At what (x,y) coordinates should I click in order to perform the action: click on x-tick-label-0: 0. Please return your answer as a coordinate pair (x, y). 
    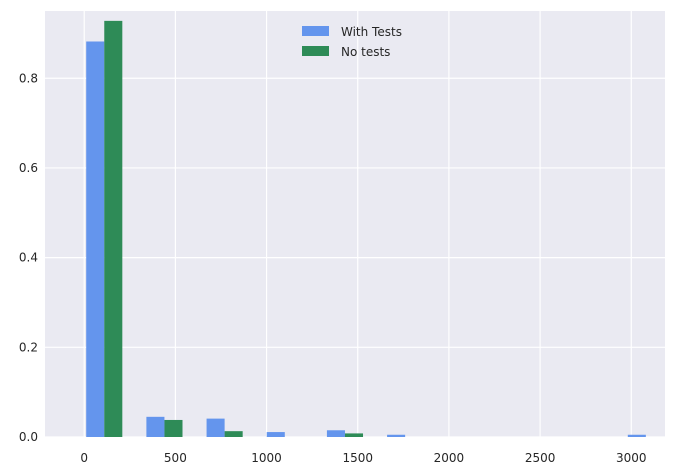
    Looking at the image, I should click on (84, 458).